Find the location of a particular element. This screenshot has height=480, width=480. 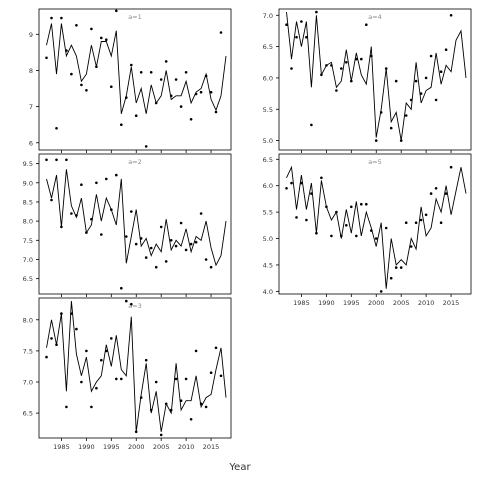

panel-2: 6.5 7.0 7.5 8.0 8.5 9.0 9.5 a=2 is located at coordinates (127, 225).